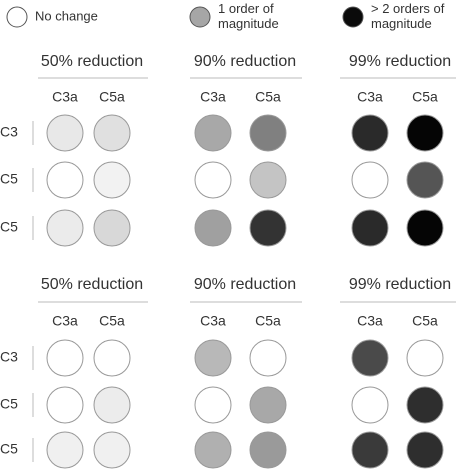  Describe the element at coordinates (246, 8) in the screenshot. I see `legend-label: 1 order of` at that location.